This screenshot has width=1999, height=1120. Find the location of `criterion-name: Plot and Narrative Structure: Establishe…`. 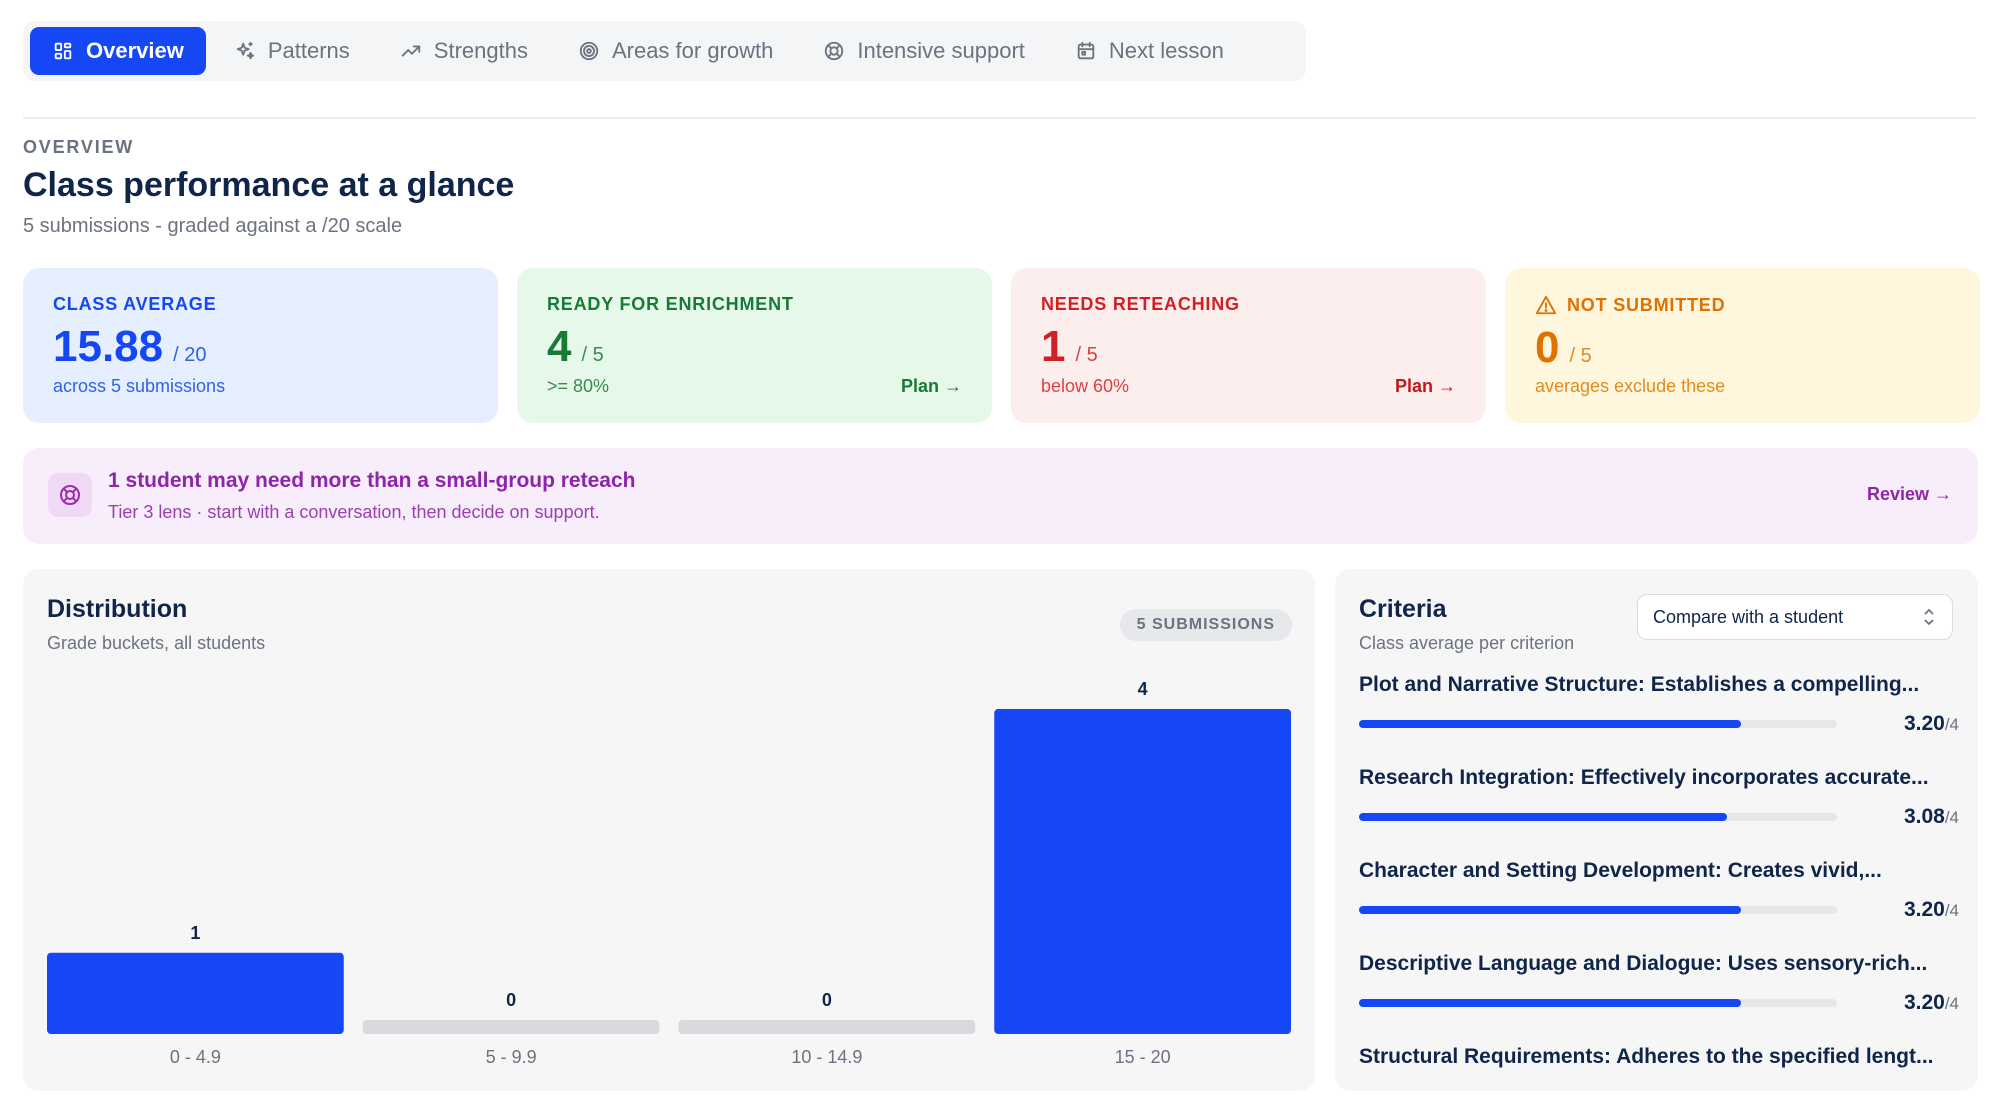

criterion-name: Plot and Narrative Structure: Establishe… is located at coordinates (1639, 684).